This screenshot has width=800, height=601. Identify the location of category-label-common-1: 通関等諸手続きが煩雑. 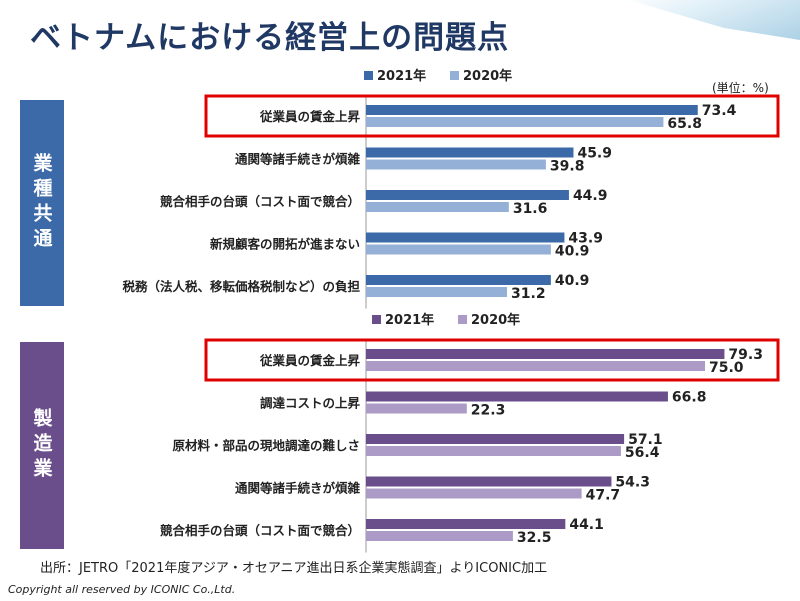
(298, 159).